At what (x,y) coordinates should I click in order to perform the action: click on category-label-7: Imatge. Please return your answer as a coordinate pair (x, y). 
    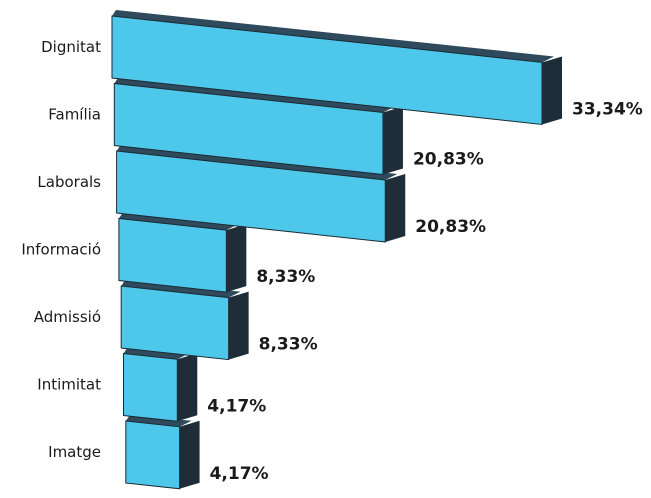
    Looking at the image, I should click on (74, 452).